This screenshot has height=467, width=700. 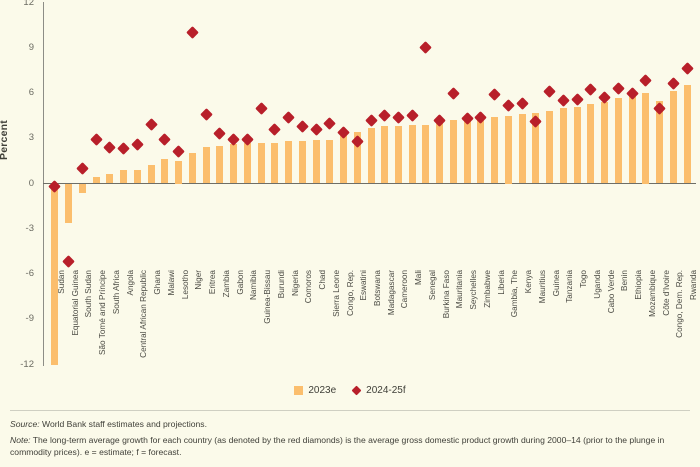 What do you see at coordinates (31, 92) in the screenshot?
I see `y-tick-label: 6` at bounding box center [31, 92].